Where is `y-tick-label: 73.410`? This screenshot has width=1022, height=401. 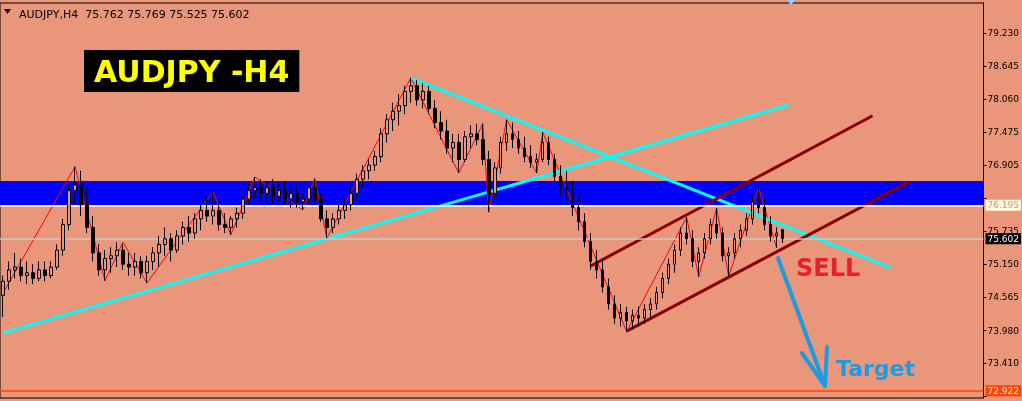 y-tick-label: 73.410 is located at coordinates (1003, 362).